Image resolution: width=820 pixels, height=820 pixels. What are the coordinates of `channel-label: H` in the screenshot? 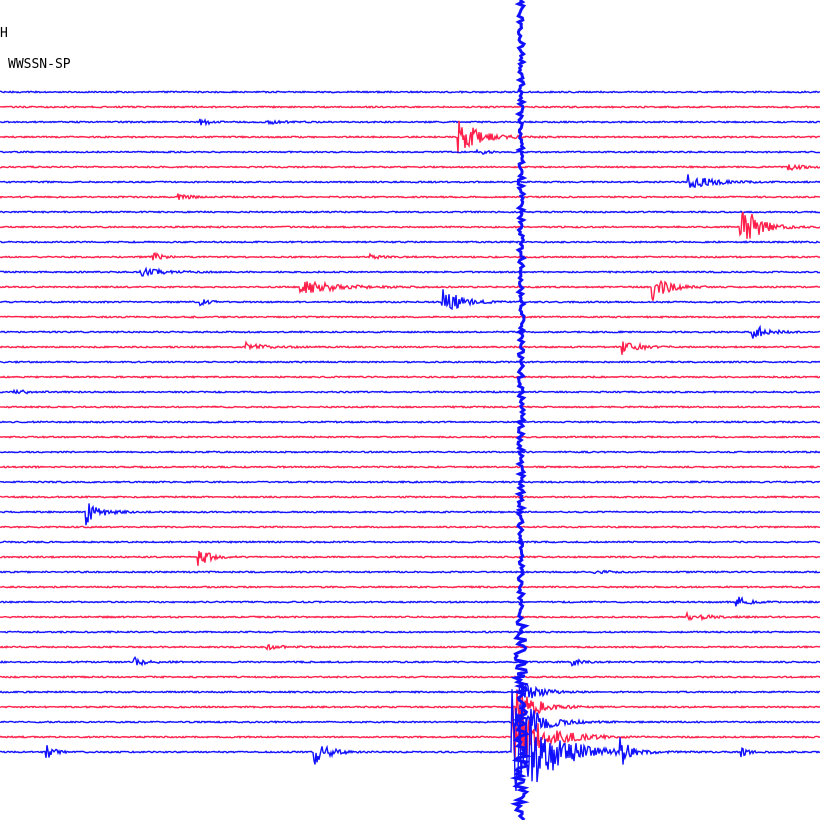 It's located at (4, 33).